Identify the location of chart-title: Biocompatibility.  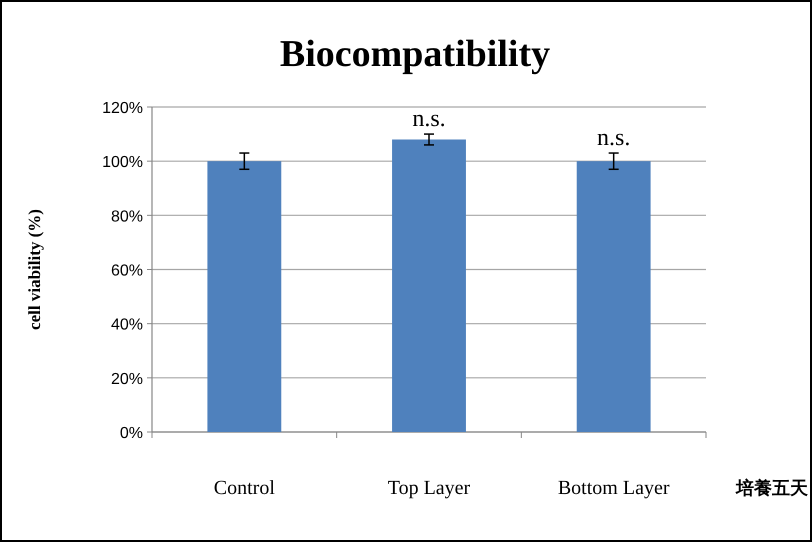
(415, 54).